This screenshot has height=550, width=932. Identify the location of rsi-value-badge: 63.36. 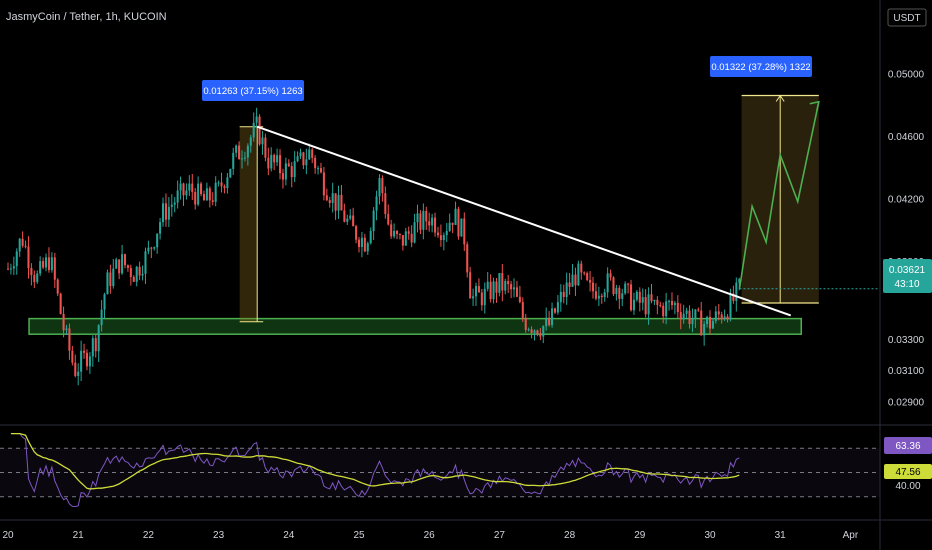
(908, 445).